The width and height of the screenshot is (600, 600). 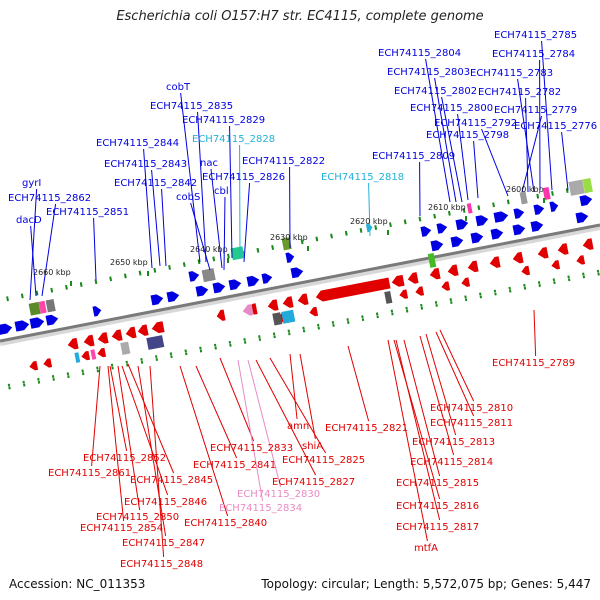 What do you see at coordinates (145, 164) in the screenshot?
I see `gene-label: ECH74115_2843` at bounding box center [145, 164].